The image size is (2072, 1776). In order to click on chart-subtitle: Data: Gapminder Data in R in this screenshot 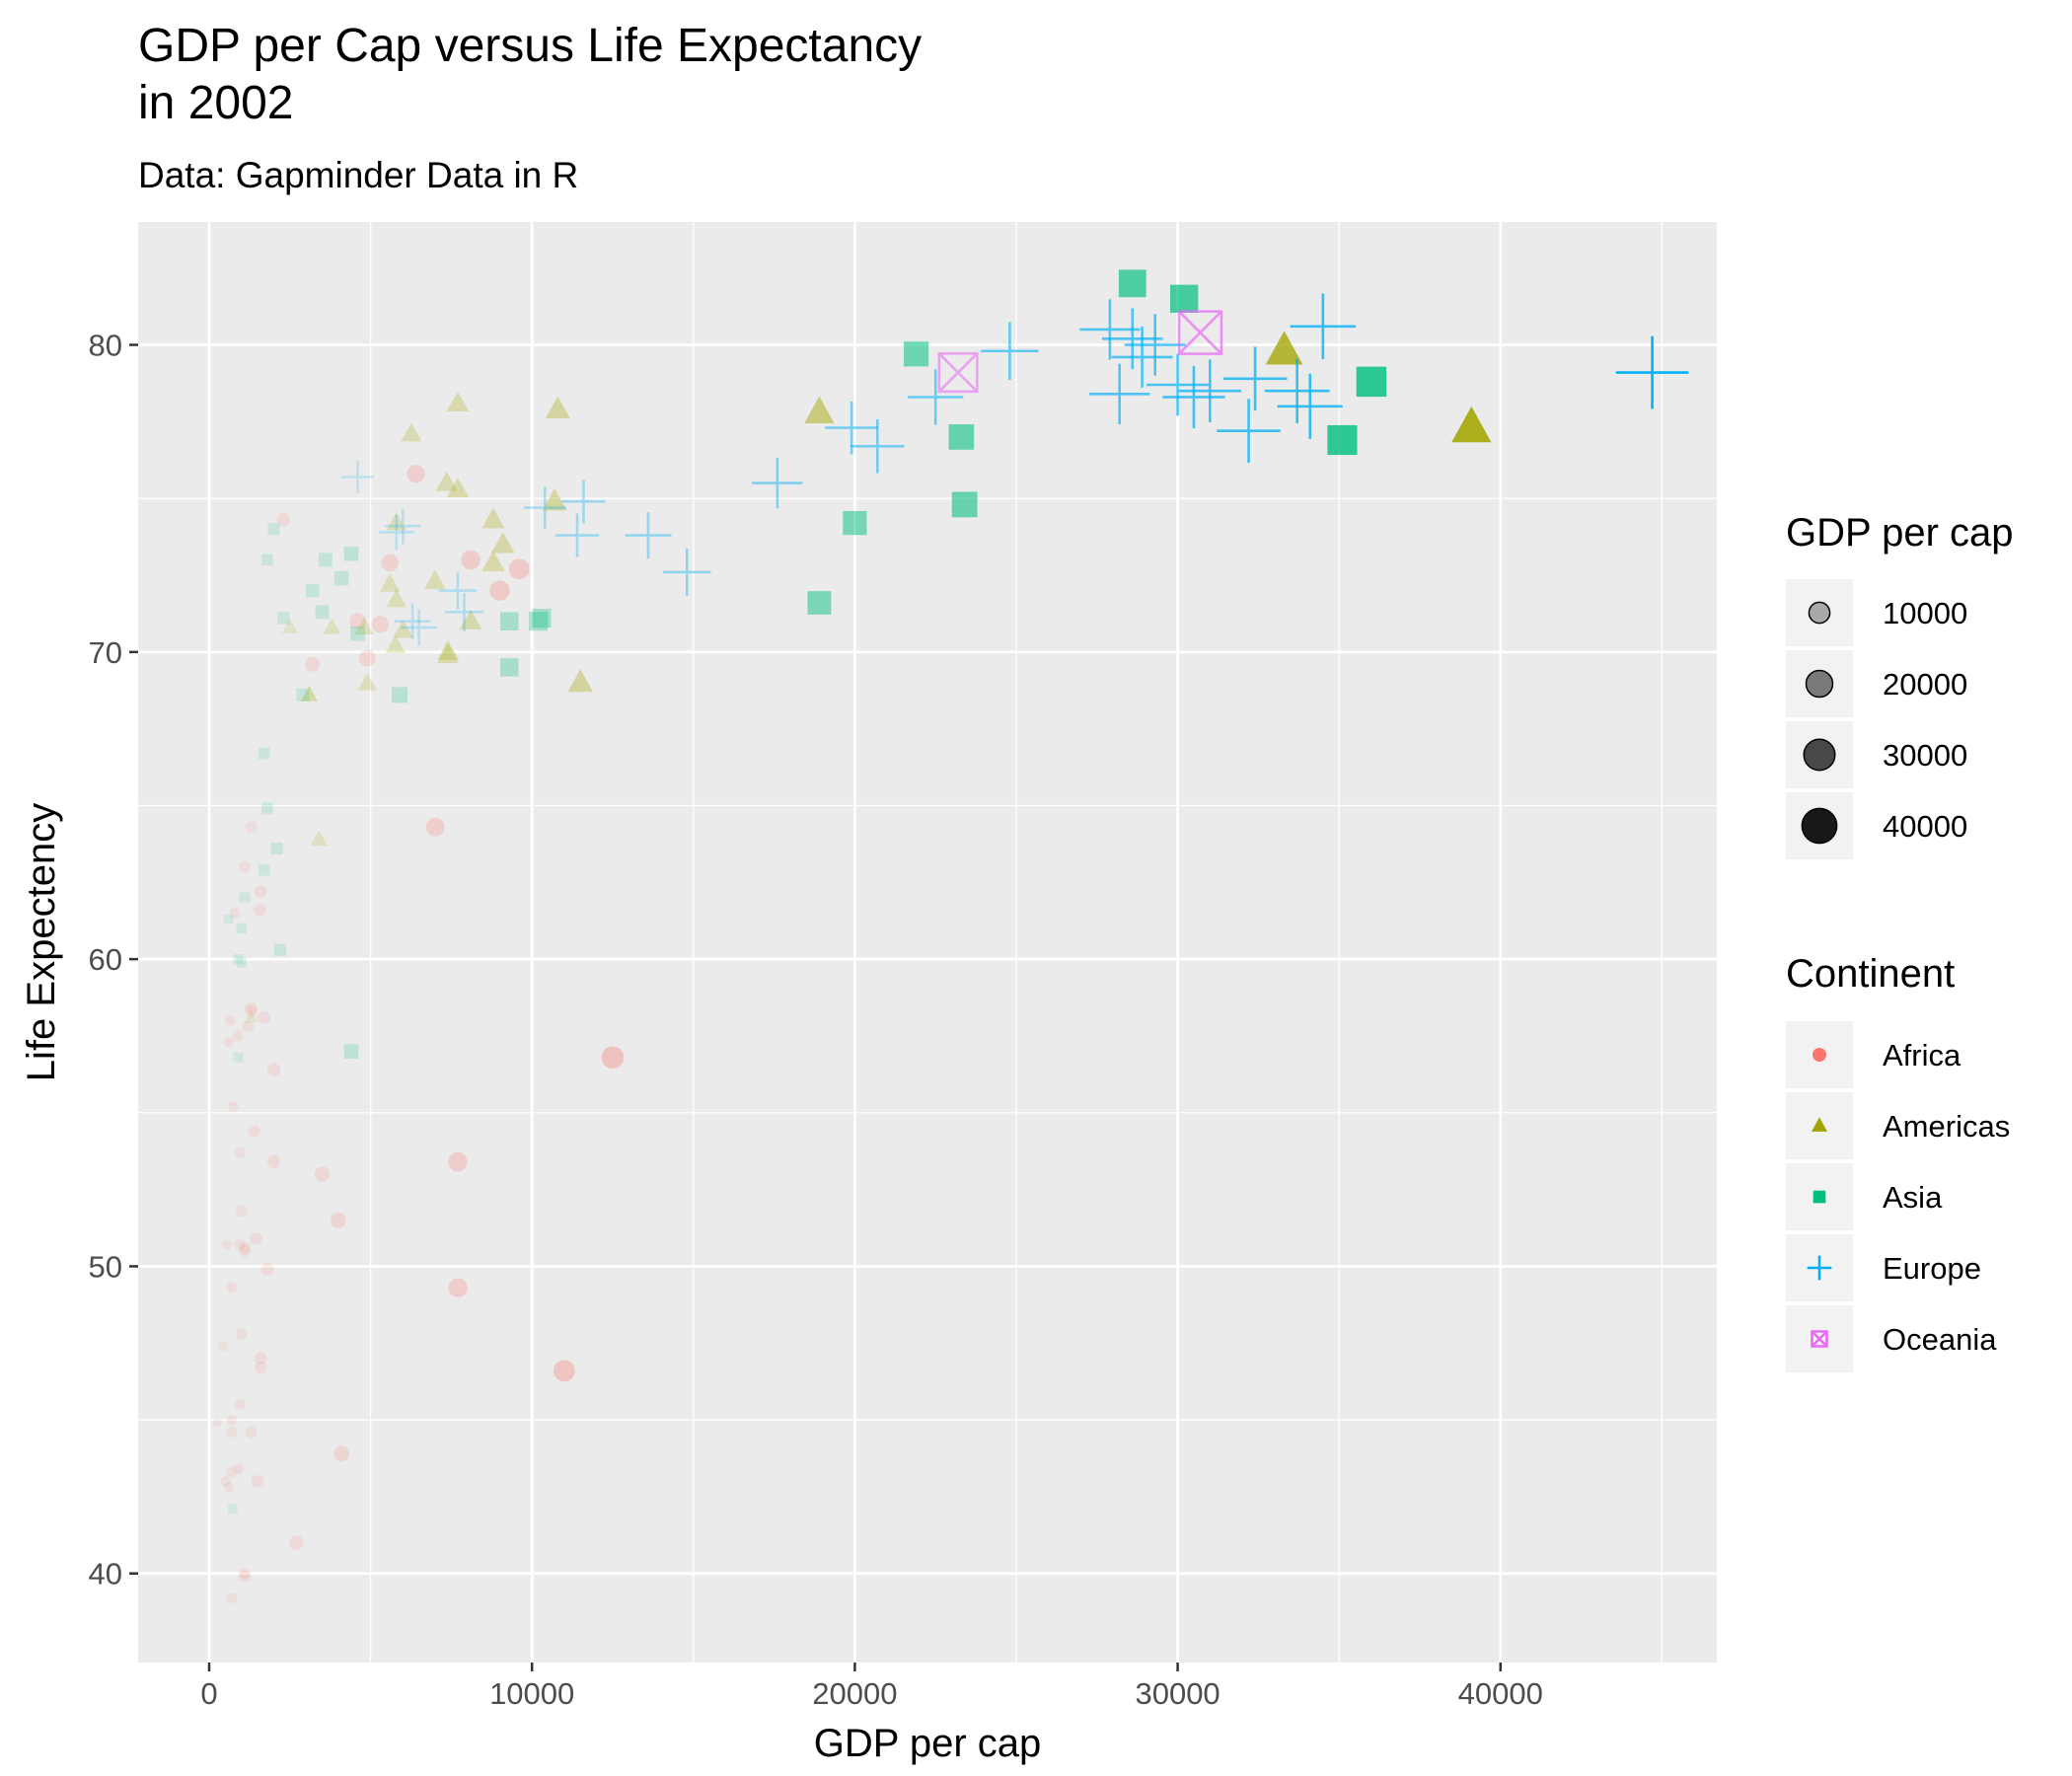, I will do `click(358, 175)`.